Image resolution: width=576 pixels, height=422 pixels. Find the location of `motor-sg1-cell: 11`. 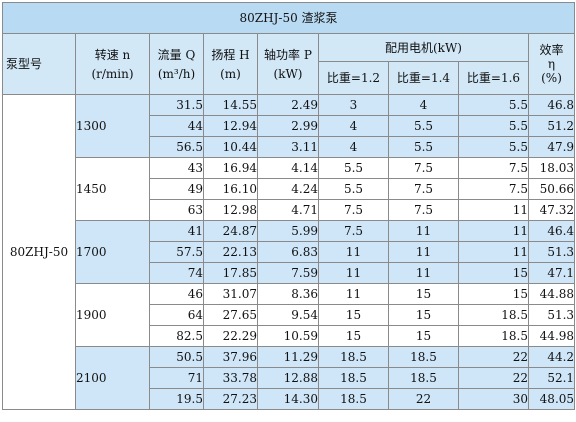

motor-sg1-cell: 11 is located at coordinates (353, 294).